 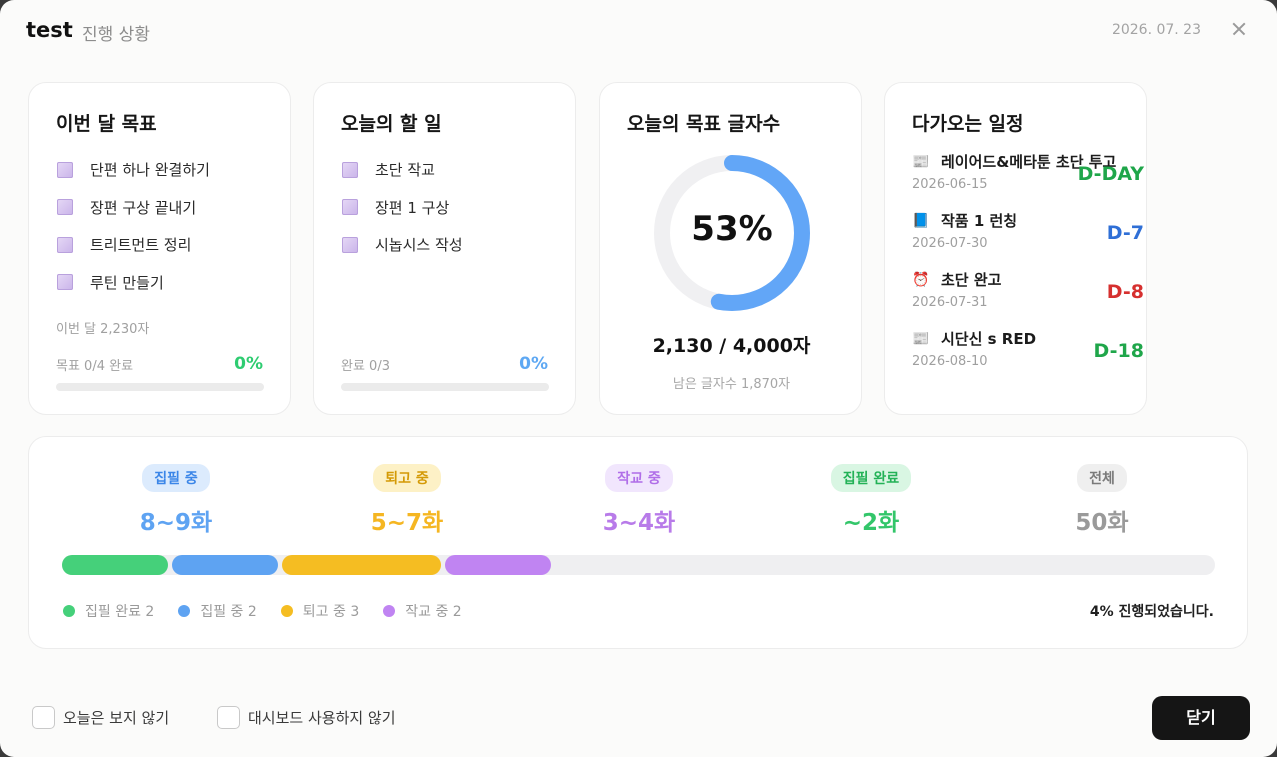 I want to click on goal-progress-bar, so click(x=160, y=387).